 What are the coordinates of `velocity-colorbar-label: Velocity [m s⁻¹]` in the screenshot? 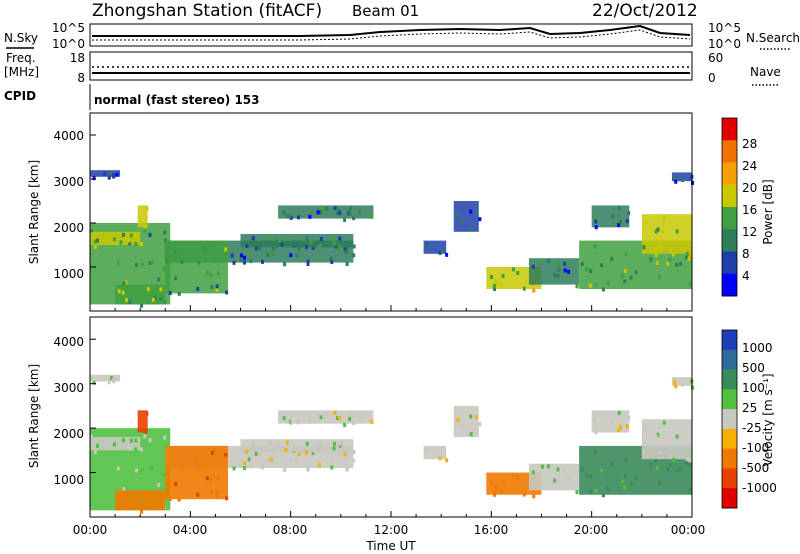 It's located at (768, 419).